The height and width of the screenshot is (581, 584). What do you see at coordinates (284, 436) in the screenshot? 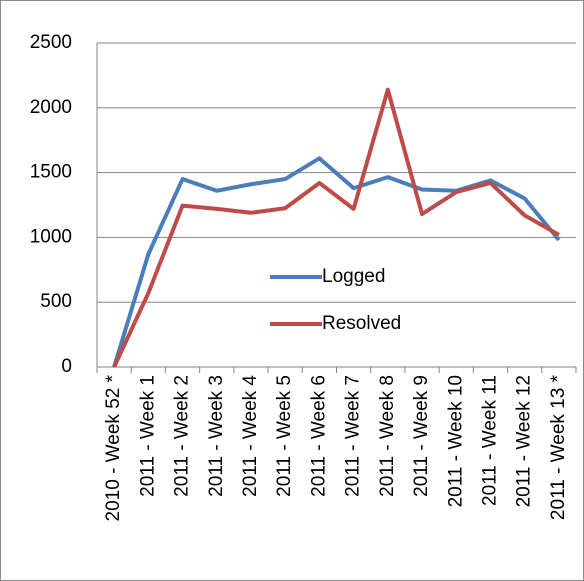
I see `x-tick-label: 2011 - Week 5` at bounding box center [284, 436].